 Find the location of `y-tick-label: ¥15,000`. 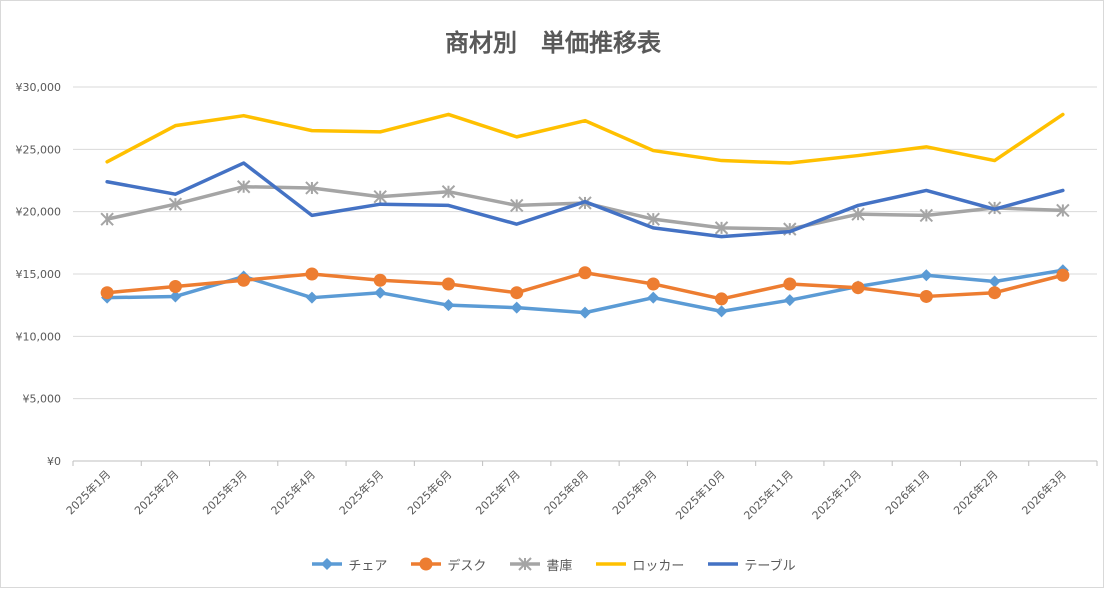

y-tick-label: ¥15,000 is located at coordinates (39, 274).